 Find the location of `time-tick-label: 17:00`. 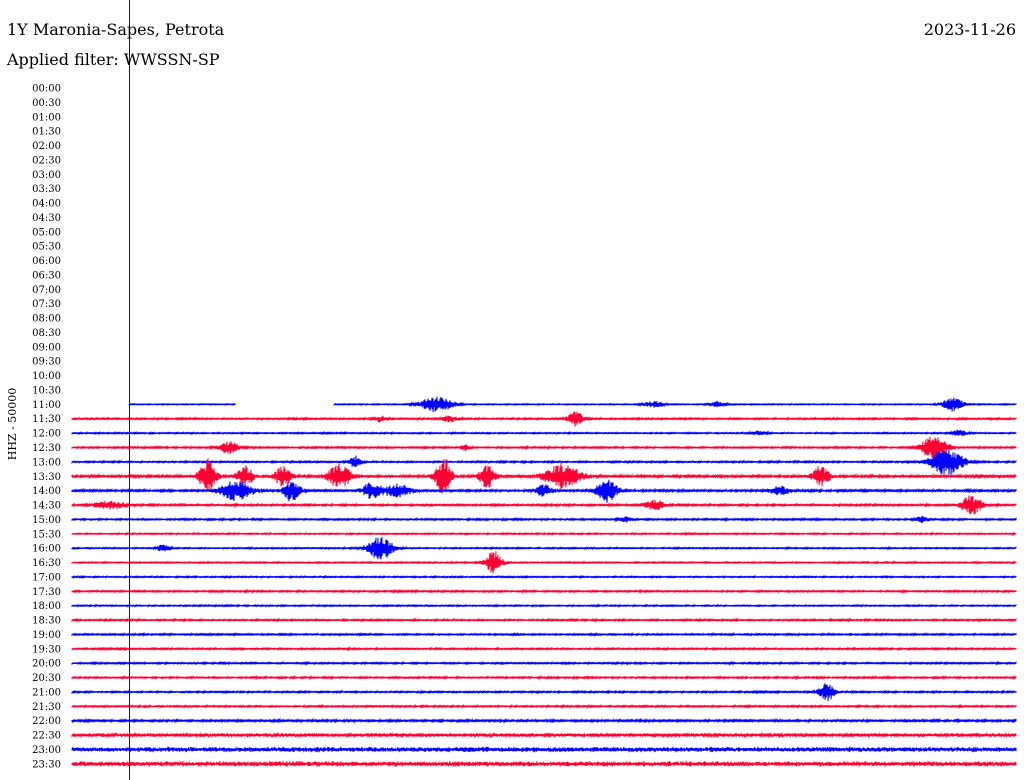

time-tick-label: 17:00 is located at coordinates (46, 577).